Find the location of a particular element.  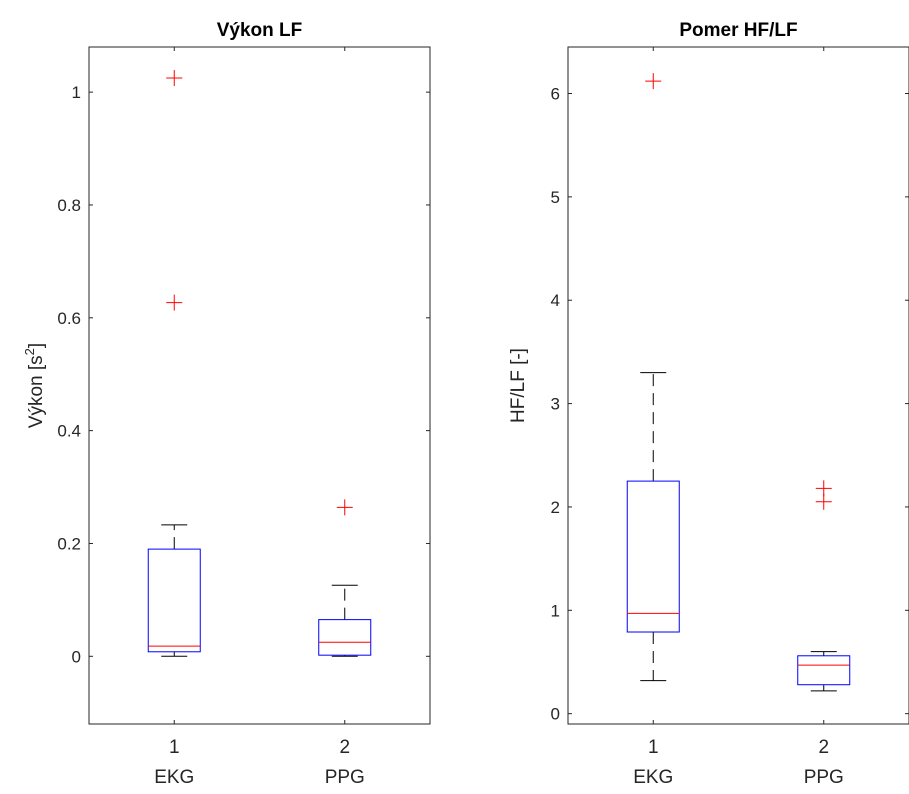

y-axis-label-close: ] is located at coordinates (36, 345).